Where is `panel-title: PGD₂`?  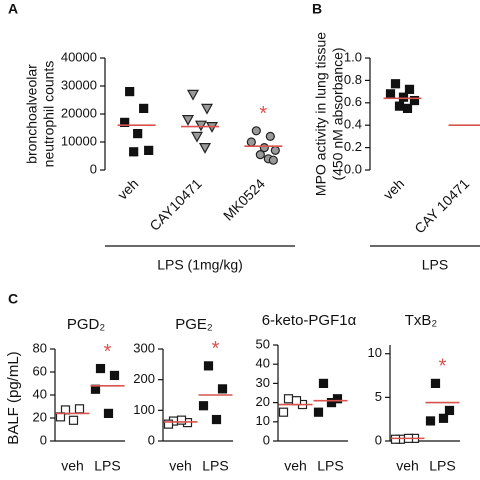 panel-title: PGD₂ is located at coordinates (86, 324).